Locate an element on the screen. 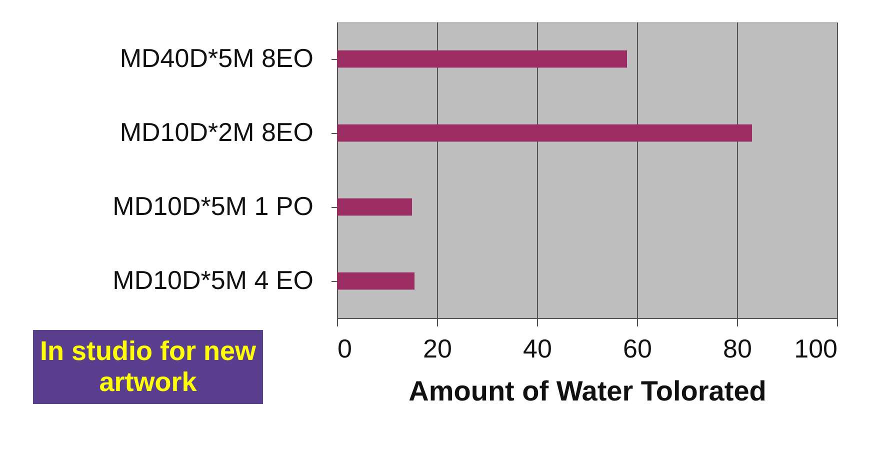  x-tick-label: 100 is located at coordinates (816, 349).